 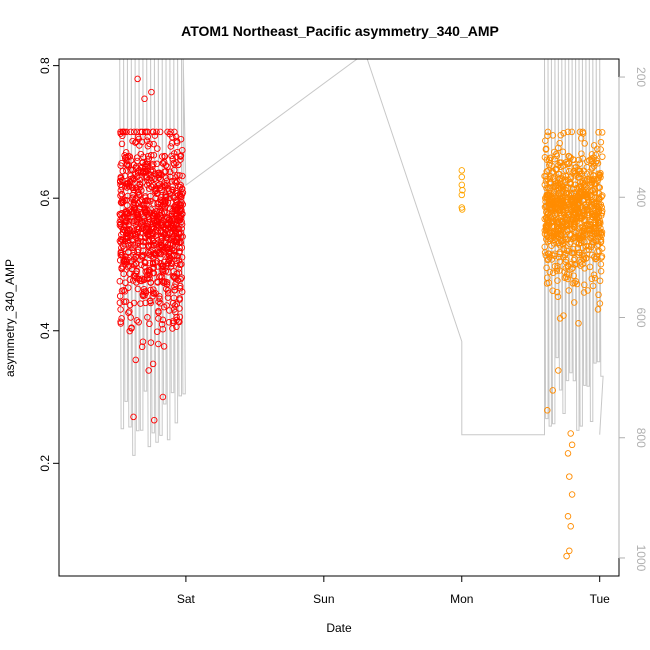 I want to click on right-axis: 200 400 600 800 1000, so click(x=633, y=319).